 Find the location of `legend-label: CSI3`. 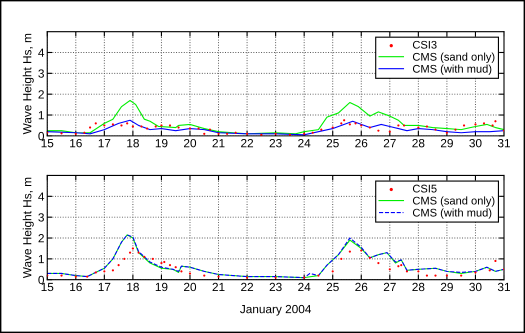

legend-label: CSI3 is located at coordinates (424, 44).